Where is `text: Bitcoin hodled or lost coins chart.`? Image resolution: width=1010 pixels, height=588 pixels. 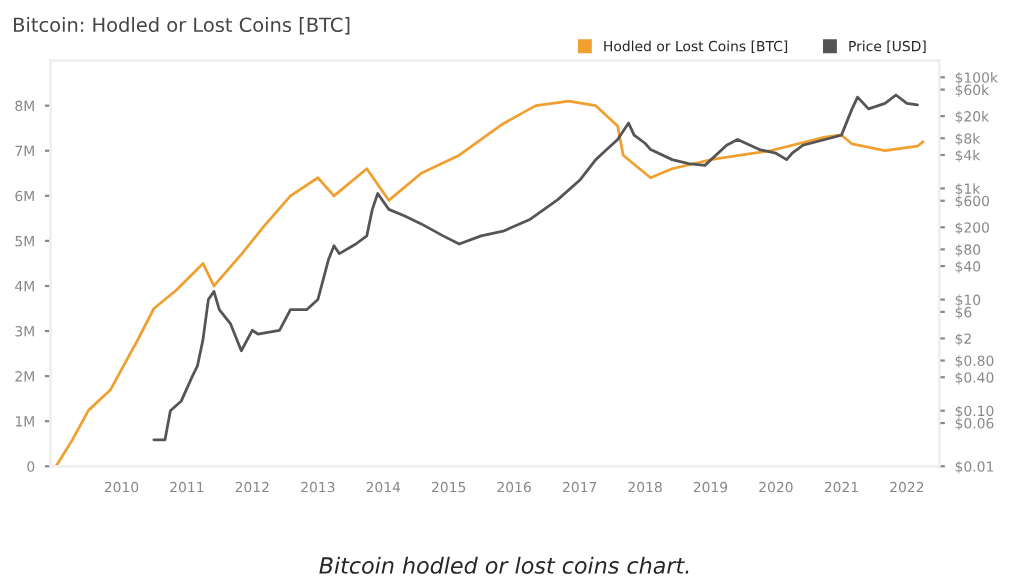 text: Bitcoin hodled or lost coins chart. is located at coordinates (504, 565).